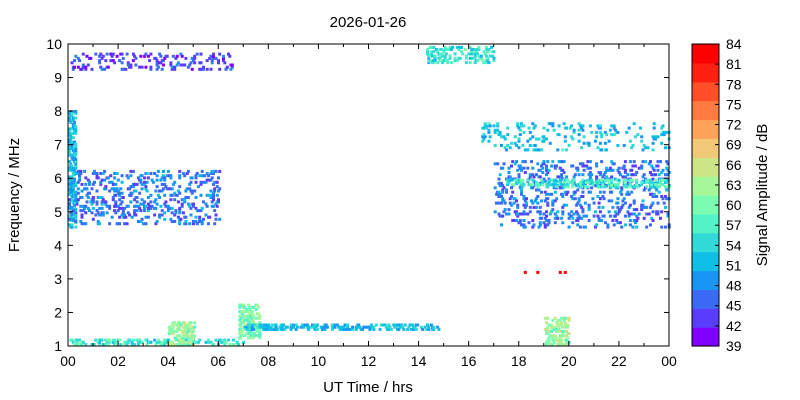 This screenshot has width=800, height=400. Describe the element at coordinates (734, 125) in the screenshot. I see `colorbar-tick-label: 72` at that location.